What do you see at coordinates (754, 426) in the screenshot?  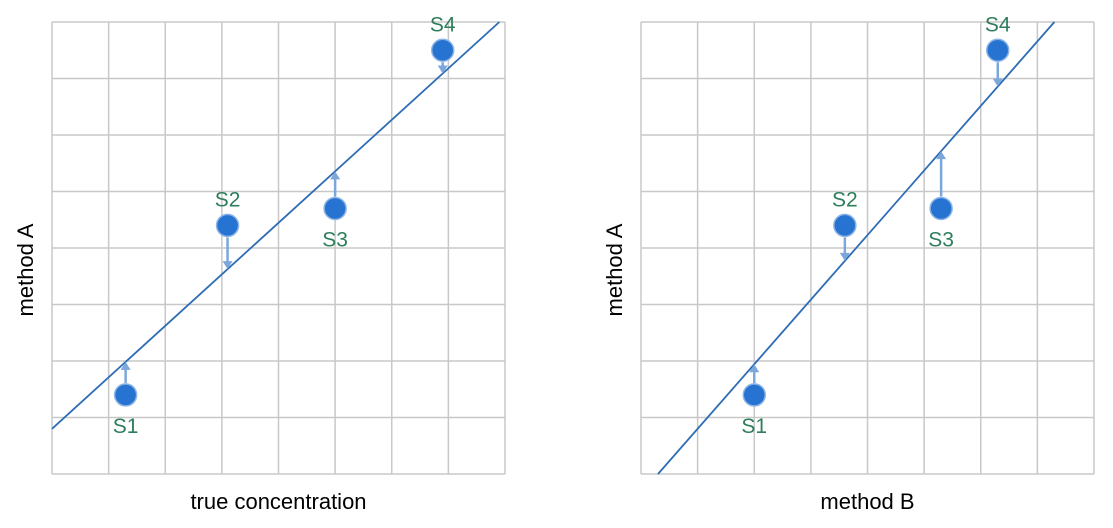 I see `right-chart-point-label-s1: S1` at bounding box center [754, 426].